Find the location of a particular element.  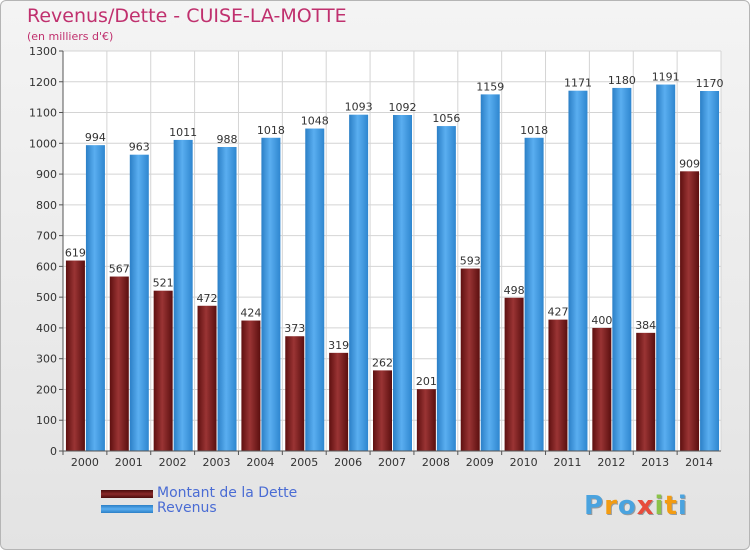

y-tick-label: 1200 is located at coordinates (43, 82).